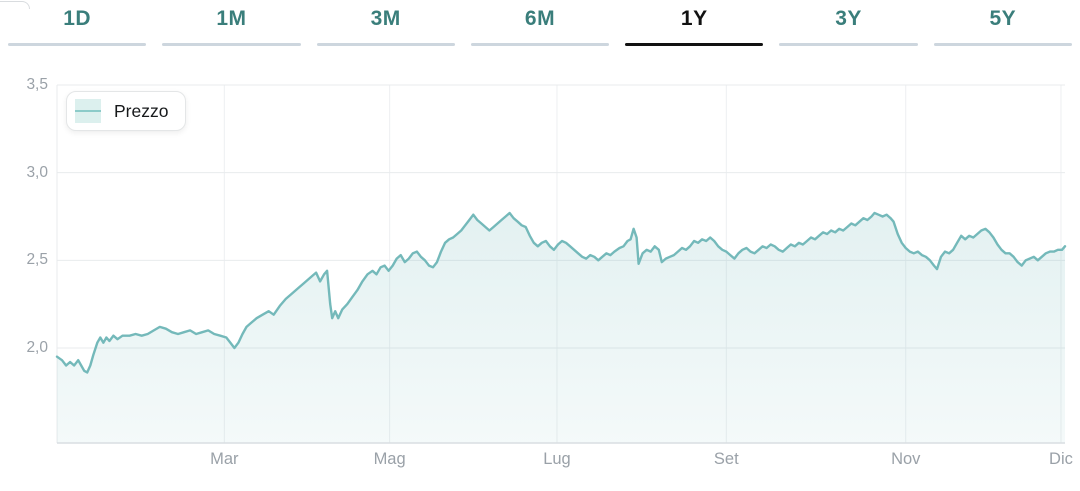 The height and width of the screenshot is (491, 1080). Describe the element at coordinates (557, 459) in the screenshot. I see `x-axis-tick-label: Lug` at that location.